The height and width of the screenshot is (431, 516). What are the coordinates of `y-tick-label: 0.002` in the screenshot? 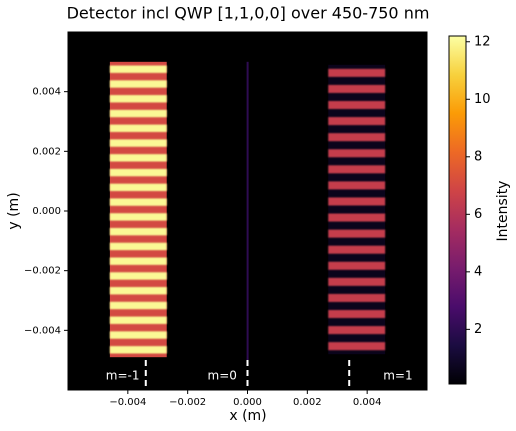 It's located at (46, 151).